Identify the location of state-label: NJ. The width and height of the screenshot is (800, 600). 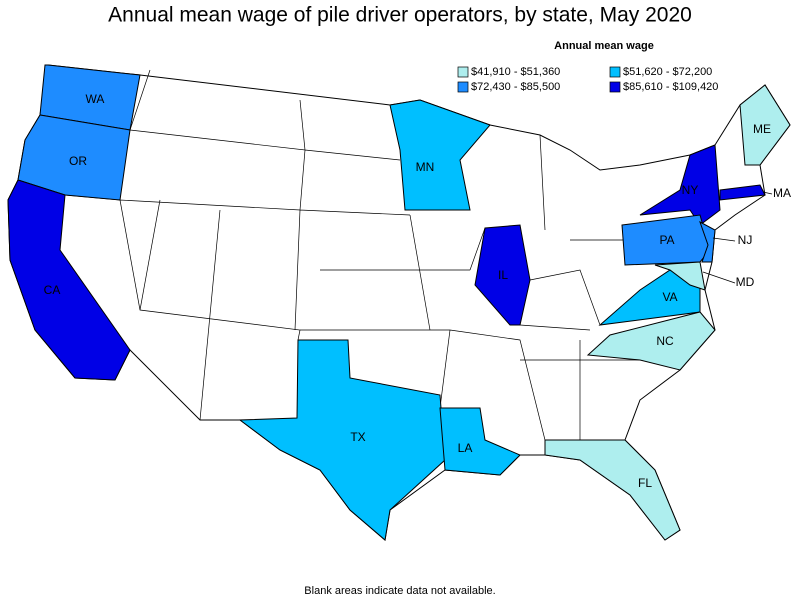
(745, 240).